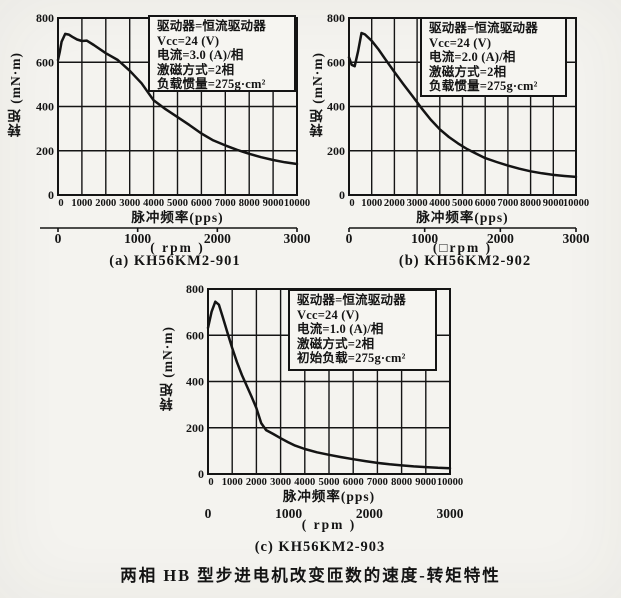 The width and height of the screenshot is (621, 598). What do you see at coordinates (462, 247) in the screenshot?
I see `rpm-axis-unit: (□rpm )` at bounding box center [462, 247].